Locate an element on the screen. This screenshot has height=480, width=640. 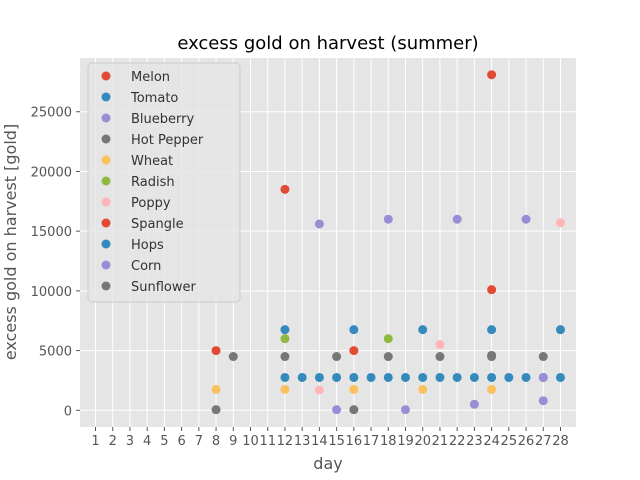
x-tick-label: 23 is located at coordinates (474, 441).